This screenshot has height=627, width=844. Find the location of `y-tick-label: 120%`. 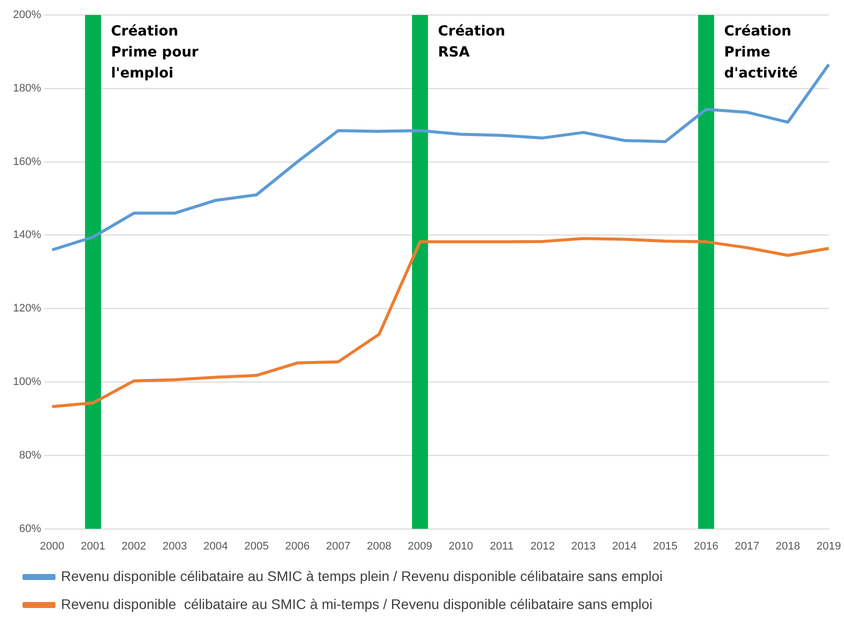

y-tick-label: 120% is located at coordinates (27, 308).